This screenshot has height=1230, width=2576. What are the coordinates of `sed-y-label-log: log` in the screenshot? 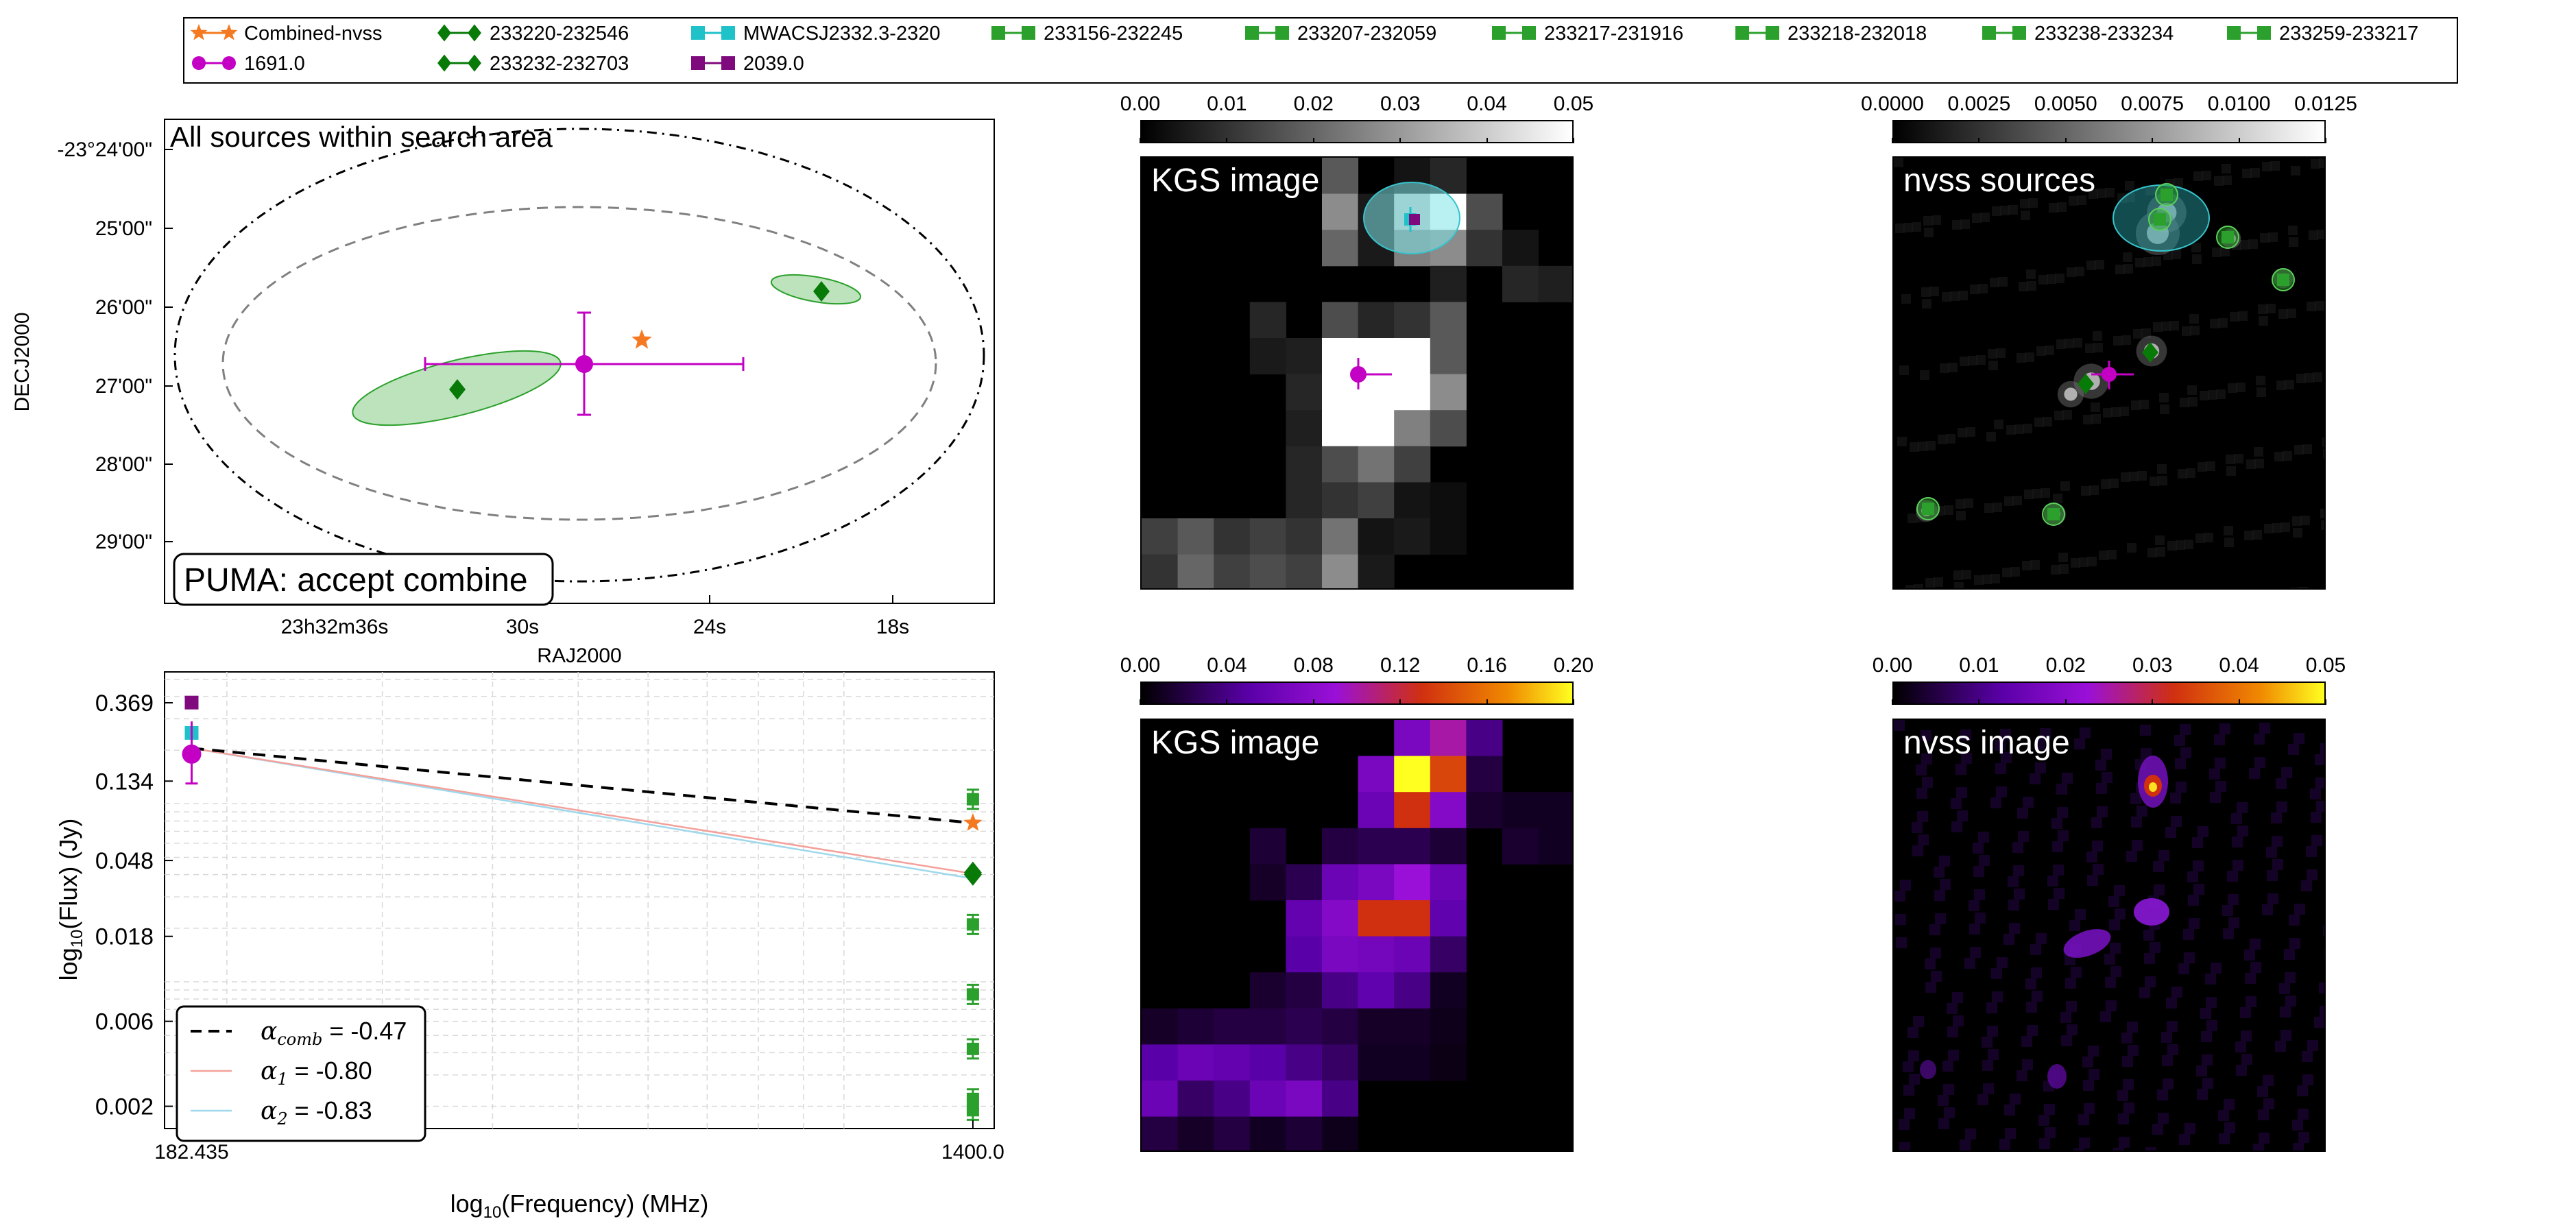 It's located at (68, 964).